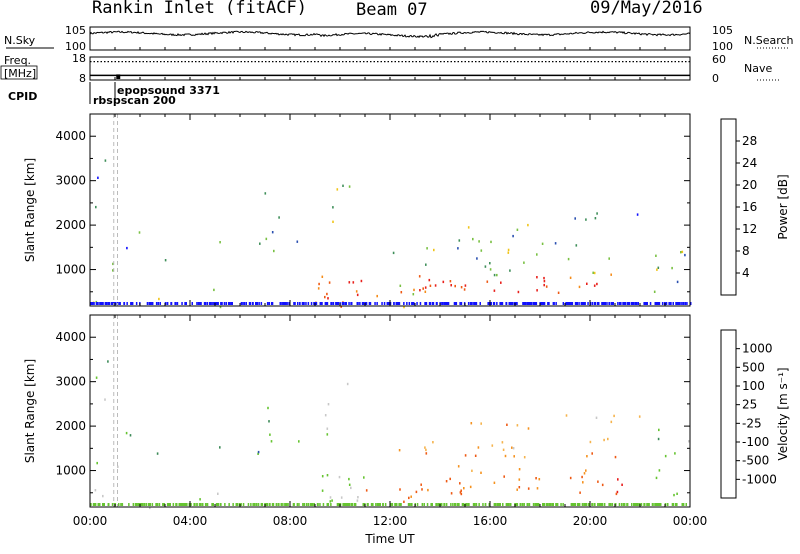 This screenshot has width=800, height=554. What do you see at coordinates (759, 479) in the screenshot?
I see `velocity-colorbar-tick-label: -1000` at bounding box center [759, 479].